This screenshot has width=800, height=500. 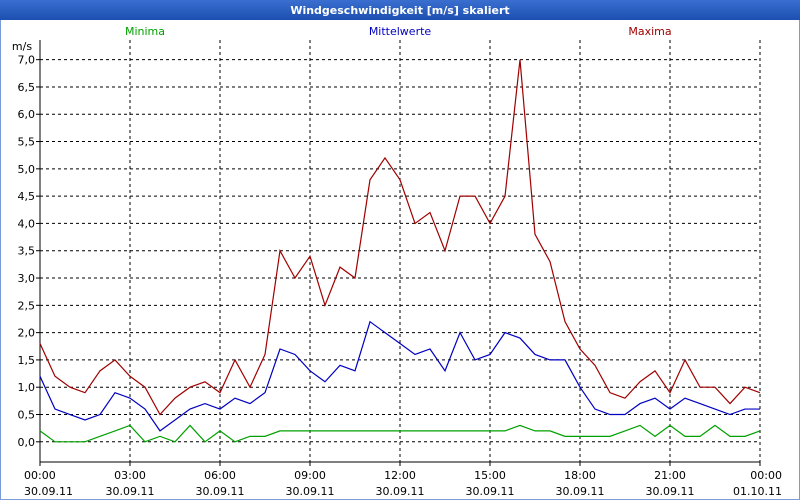 What do you see at coordinates (27, 278) in the screenshot?
I see `y-tick-label: 3,0` at bounding box center [27, 278].